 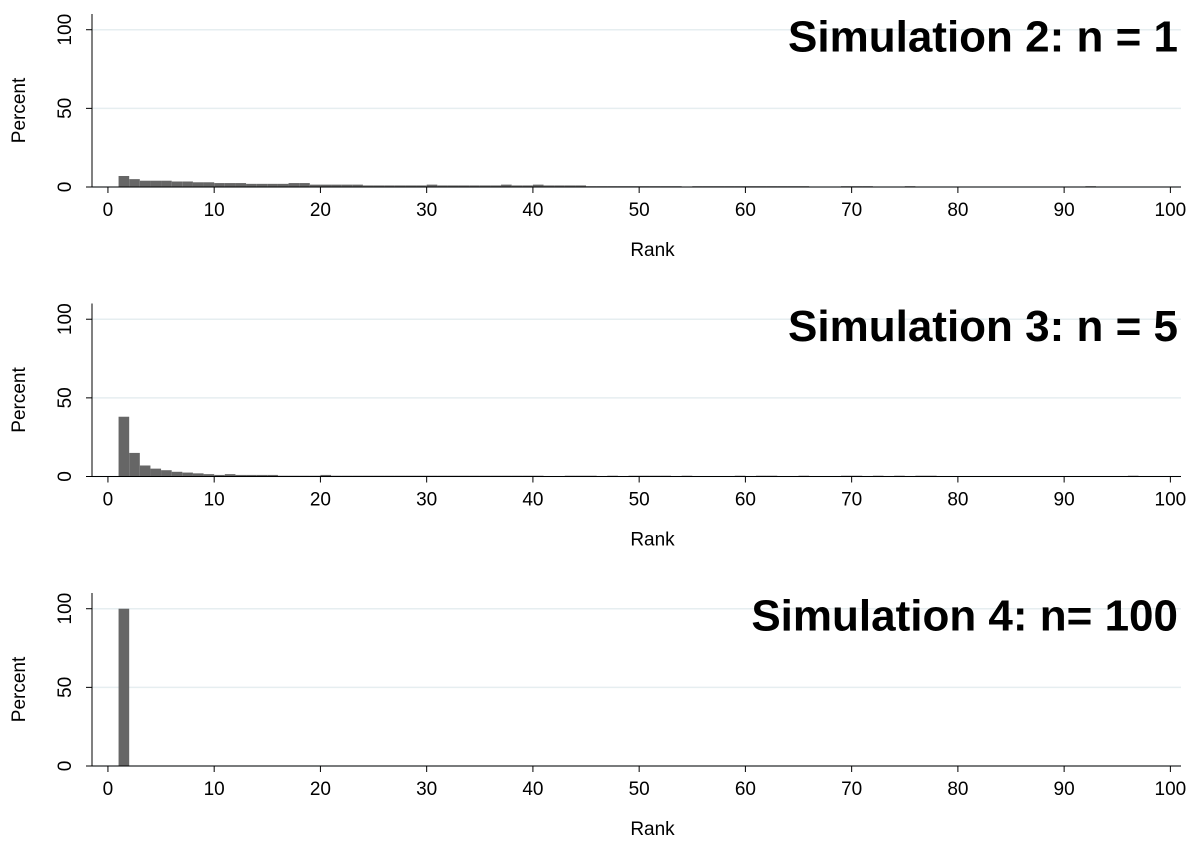 I want to click on chart-title: Simulation 2: n = 1, so click(x=983, y=37).